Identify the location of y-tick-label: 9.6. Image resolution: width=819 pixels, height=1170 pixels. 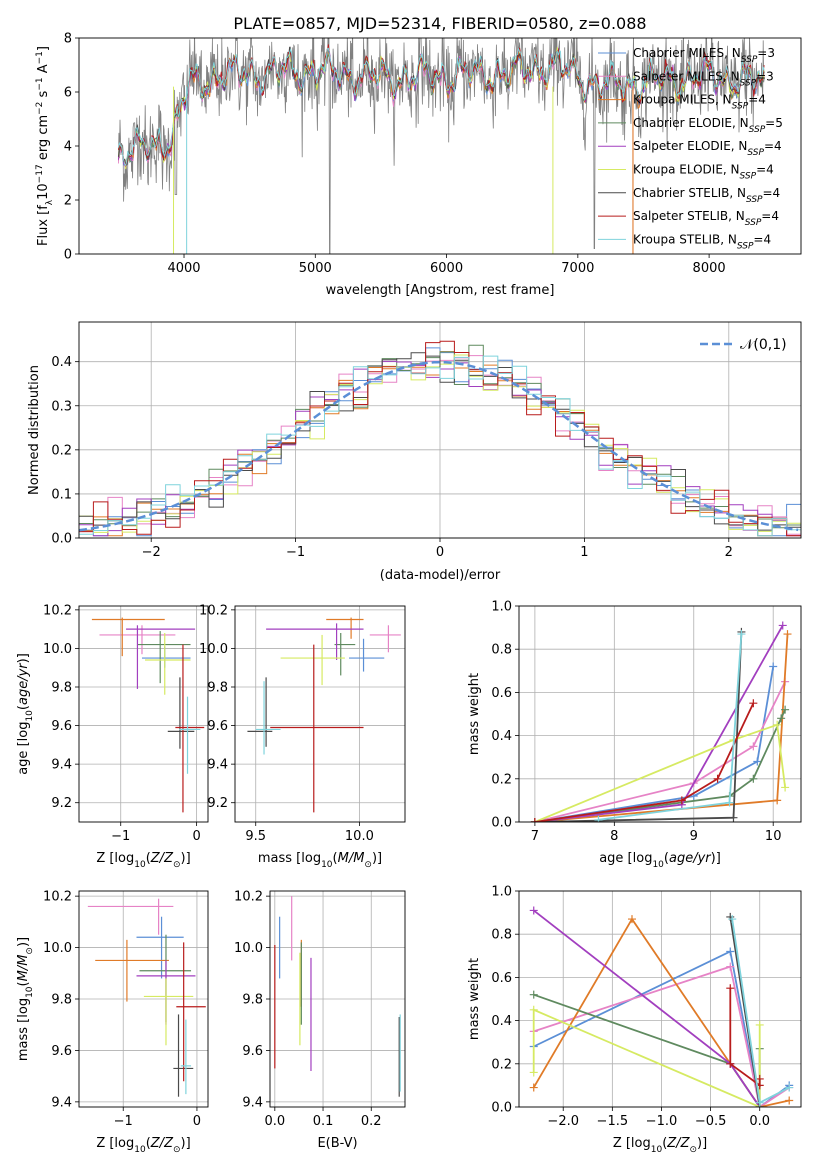
(217, 726).